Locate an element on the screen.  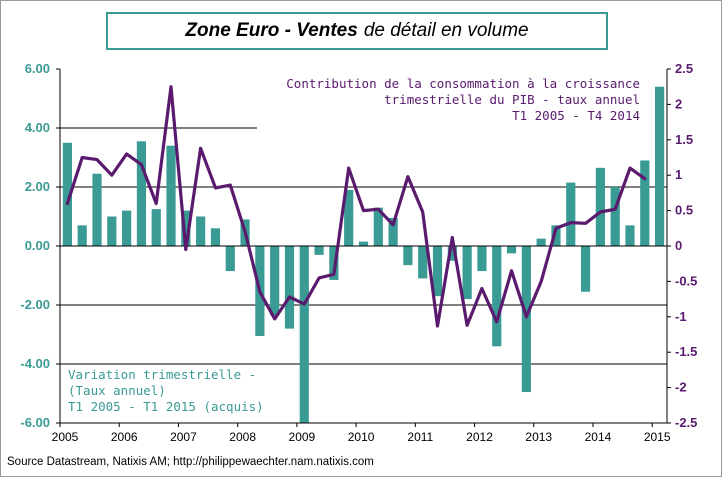
right-tick-label: 2.5 is located at coordinates (684, 68).